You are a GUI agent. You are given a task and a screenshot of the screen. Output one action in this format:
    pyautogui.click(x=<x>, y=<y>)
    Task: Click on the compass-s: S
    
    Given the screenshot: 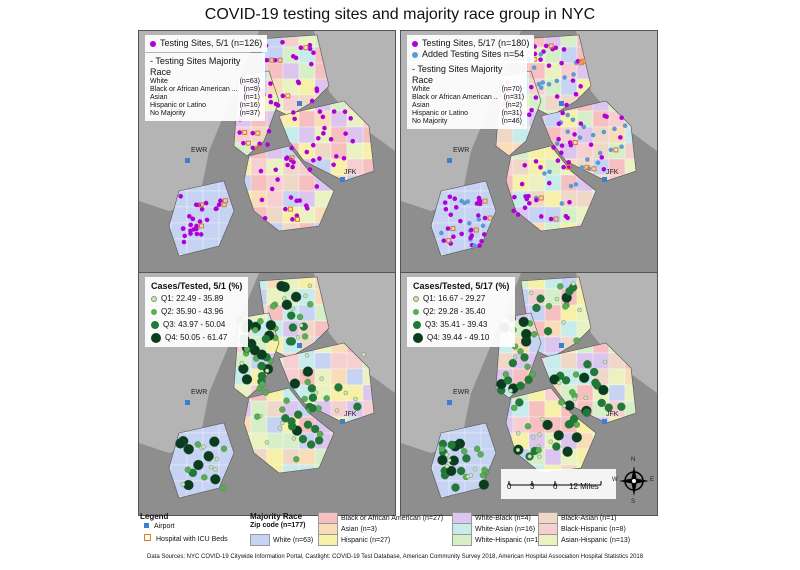 What is the action you would take?
    pyautogui.click(x=633, y=502)
    